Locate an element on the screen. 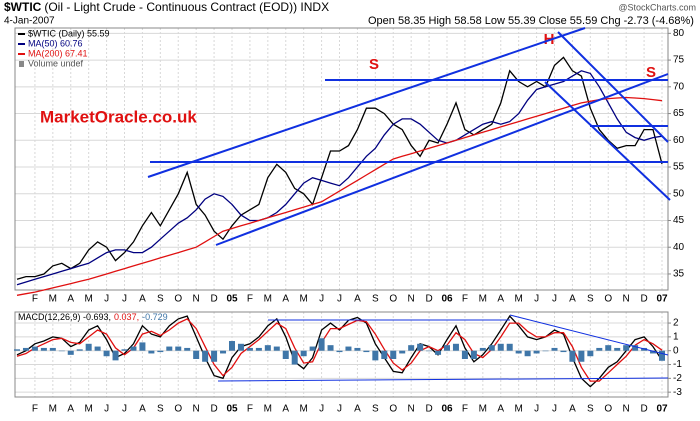 The height and width of the screenshot is (421, 700). y-tick-label: 0 is located at coordinates (676, 350).